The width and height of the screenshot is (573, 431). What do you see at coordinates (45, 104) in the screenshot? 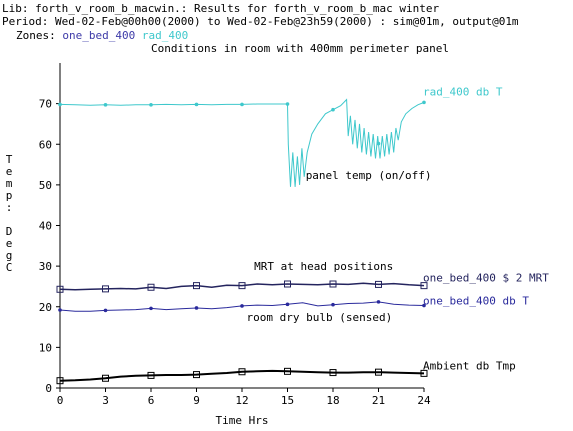
I see `y-tick-label: 70` at bounding box center [45, 104].